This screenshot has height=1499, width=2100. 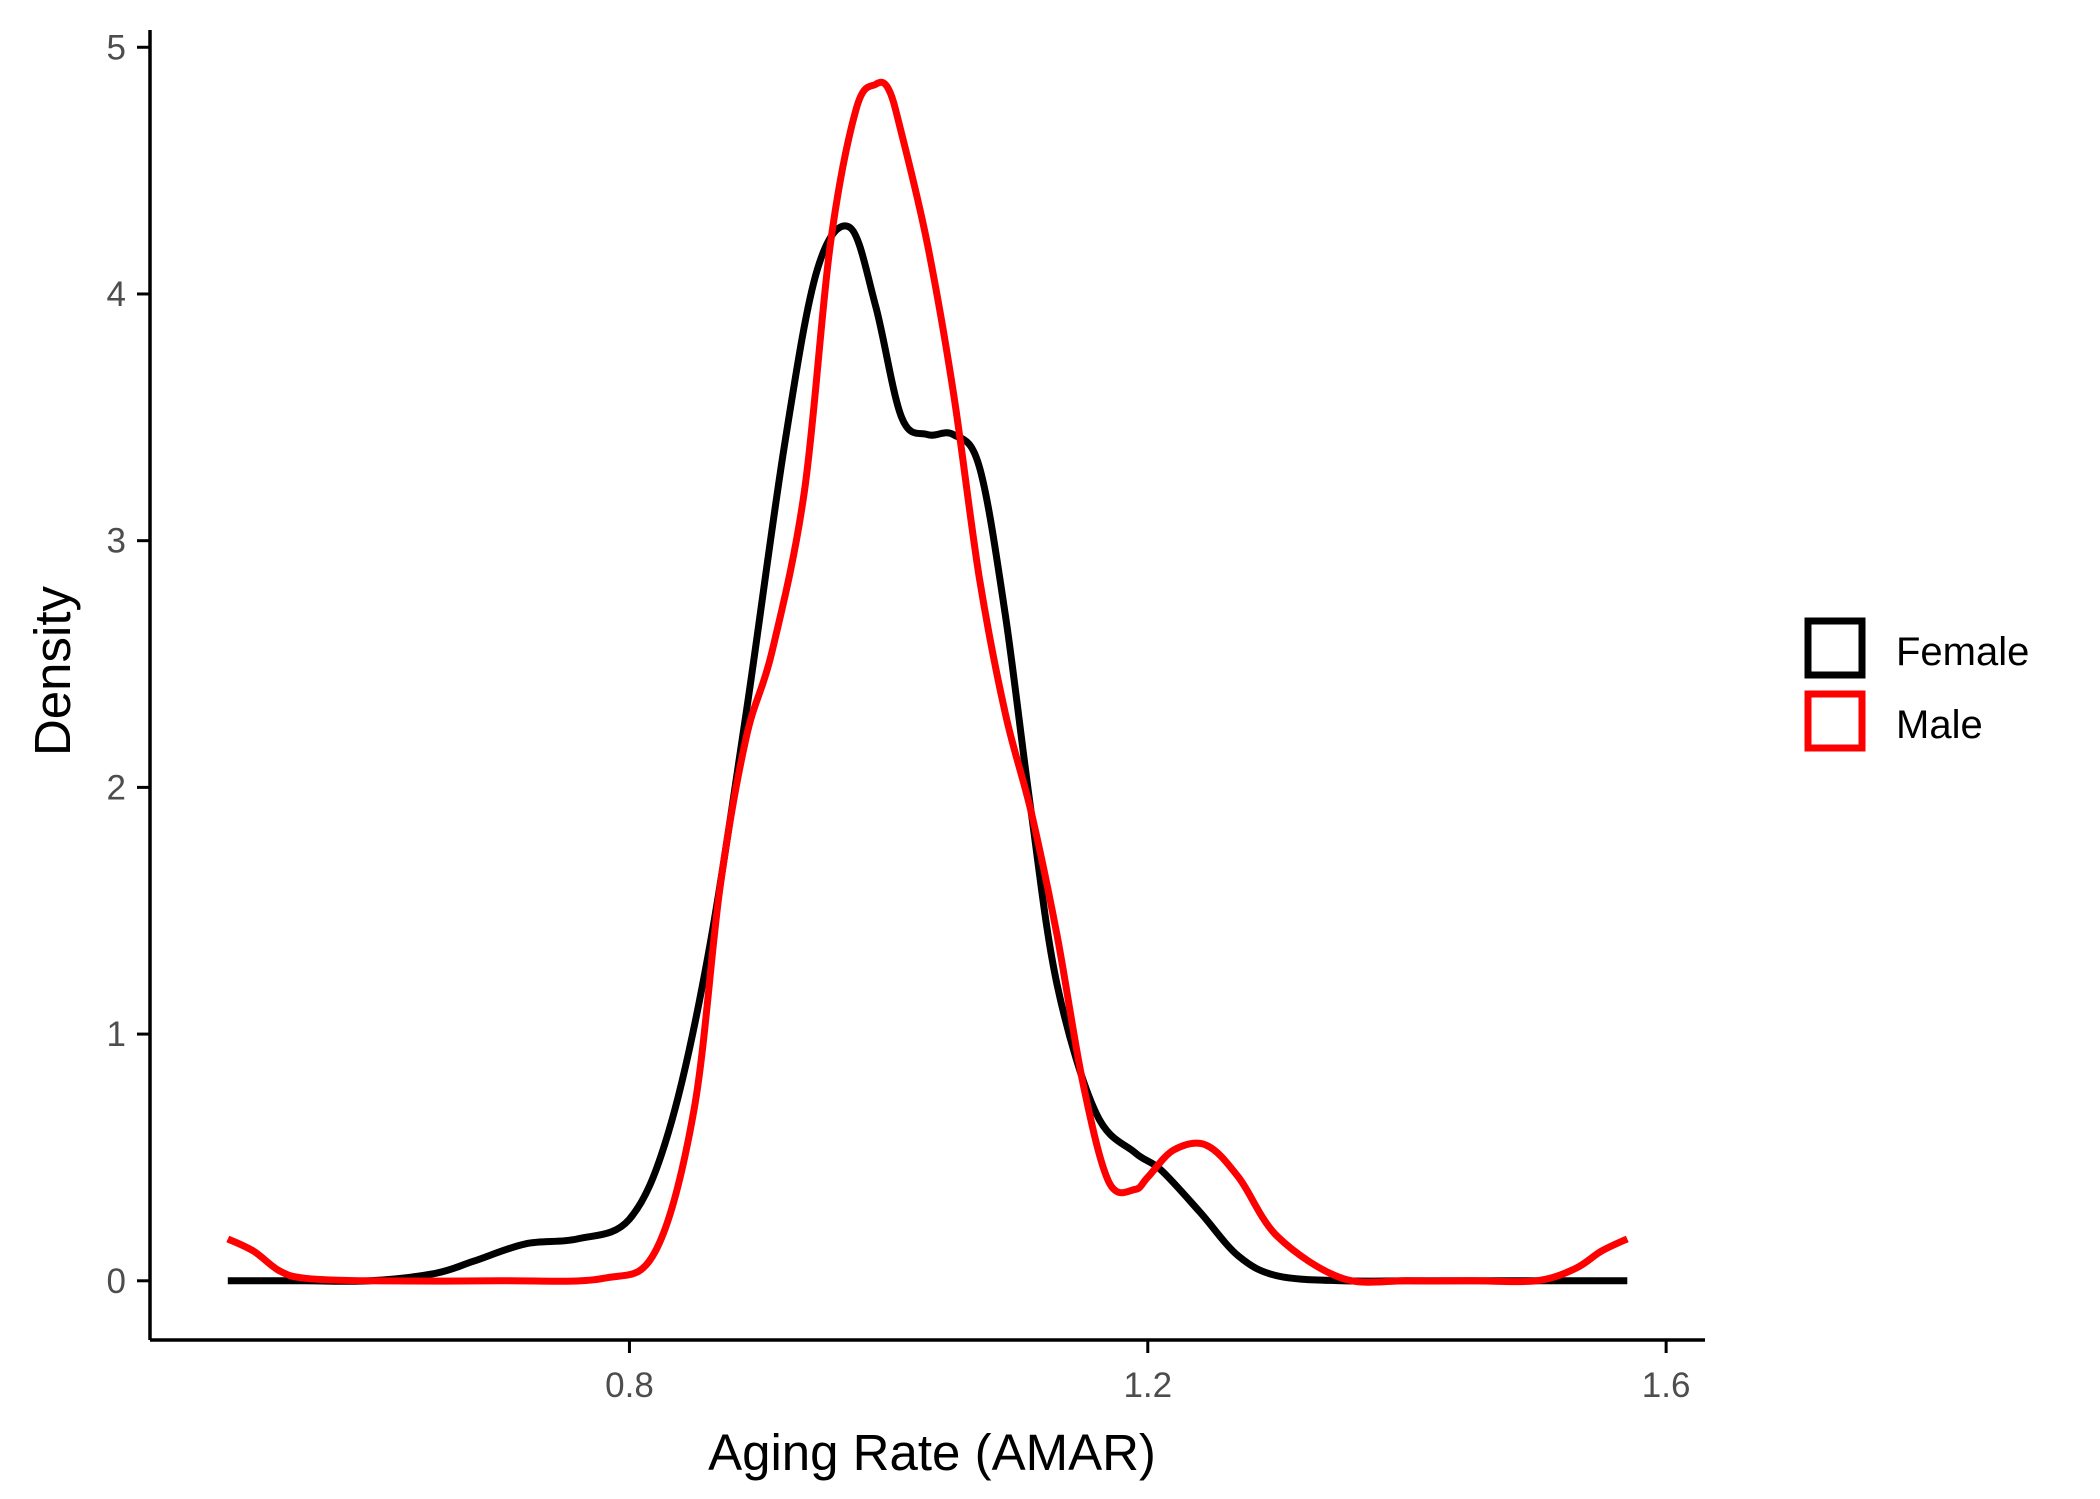 I want to click on legend-label-female: Female, so click(x=1962, y=652).